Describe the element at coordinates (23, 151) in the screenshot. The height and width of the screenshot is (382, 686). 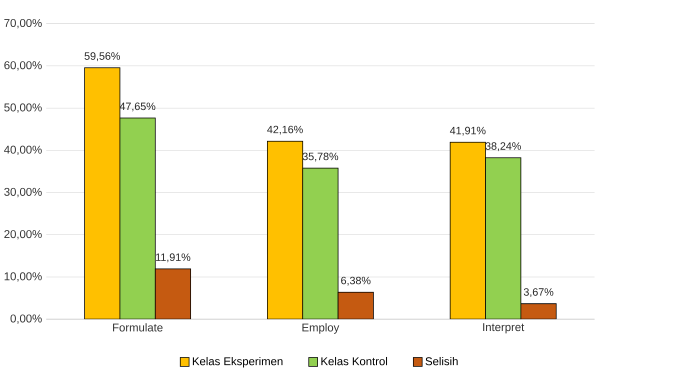
I see `y-tick-label: 40,00%` at that location.